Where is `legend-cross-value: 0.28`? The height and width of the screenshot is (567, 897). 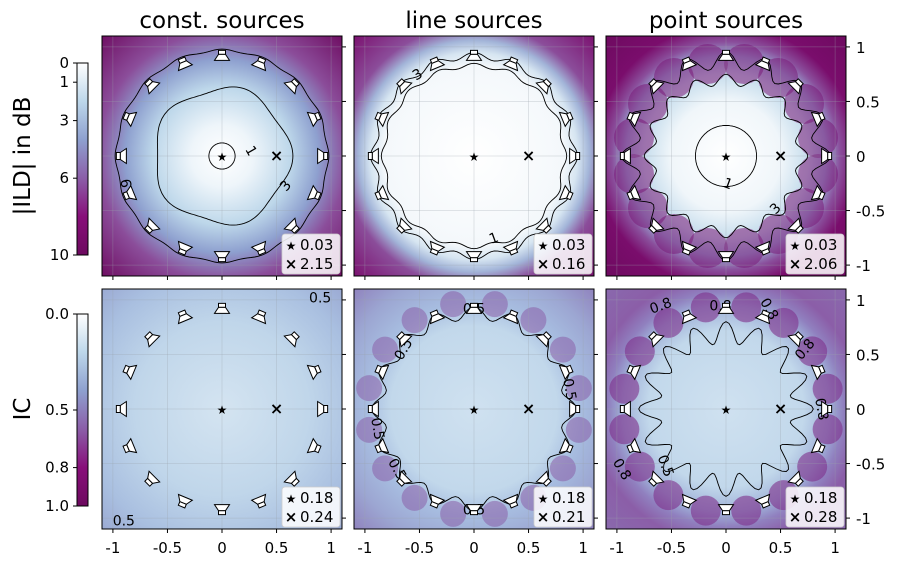 legend-cross-value: 0.28 is located at coordinates (820, 517).